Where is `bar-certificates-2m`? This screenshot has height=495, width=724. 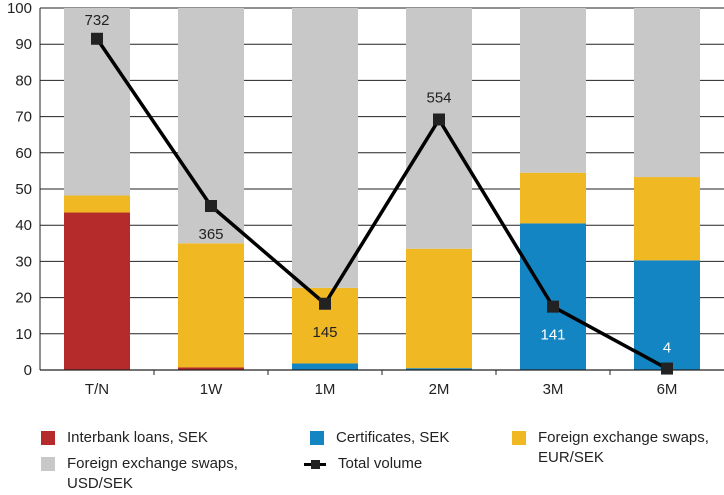 bar-certificates-2m is located at coordinates (439, 369).